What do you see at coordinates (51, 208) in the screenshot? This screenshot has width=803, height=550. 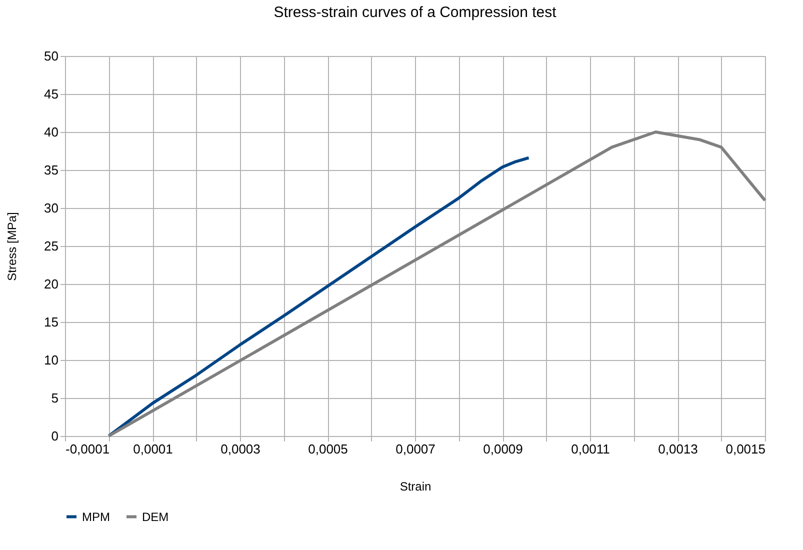 I see `y-tick-label: 30` at bounding box center [51, 208].